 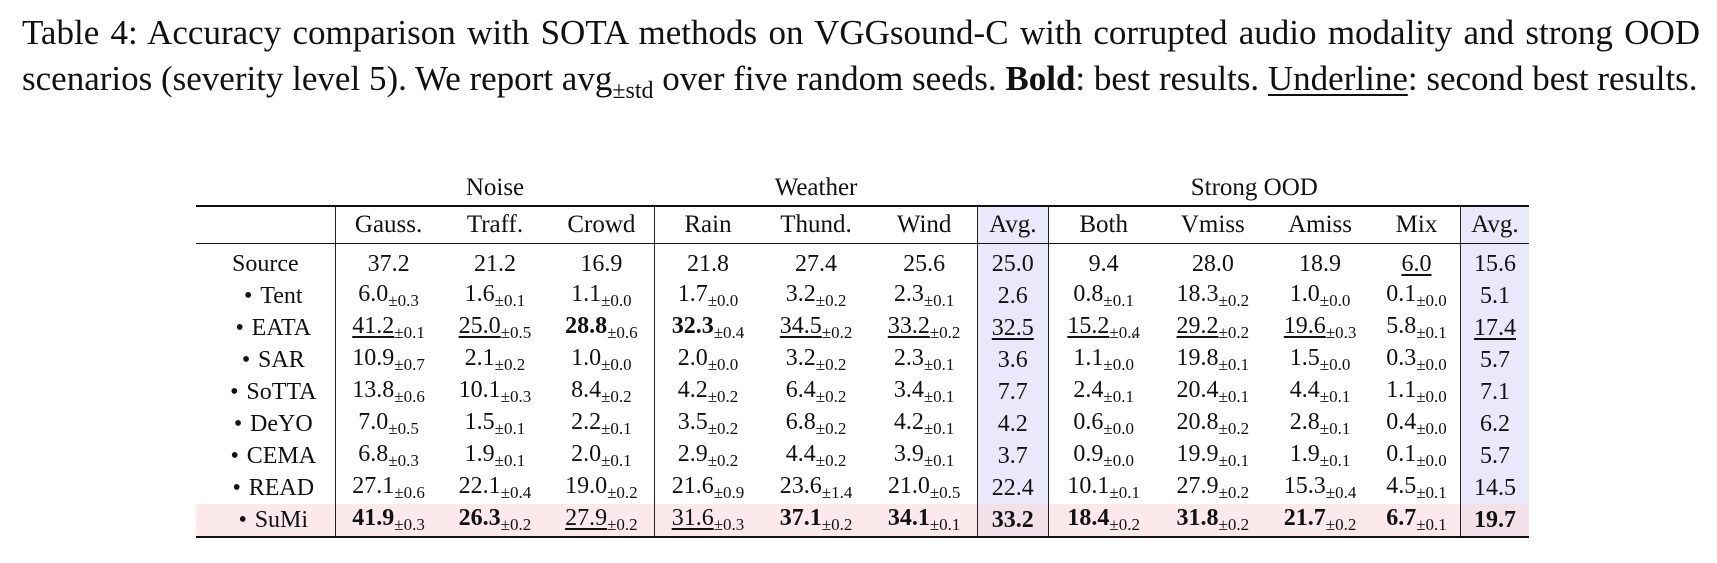 I want to click on table-cell: 2.0±0.1, so click(x=602, y=456).